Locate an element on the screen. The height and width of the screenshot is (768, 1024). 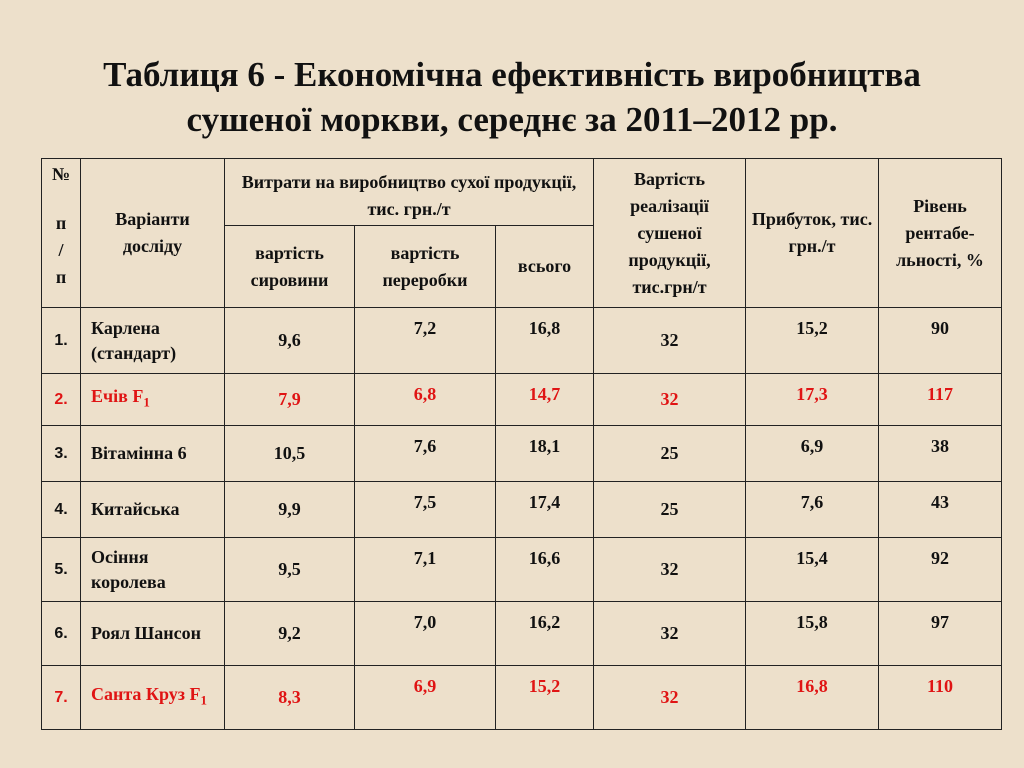
variant-name-text: Карлена (стандарт) is located at coordinates (134, 340).